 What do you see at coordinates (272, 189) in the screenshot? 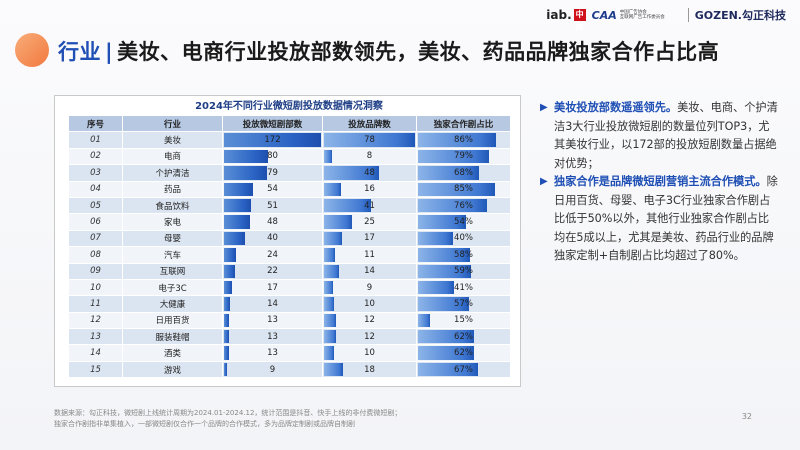
I see `cell-dramas: 54` at bounding box center [272, 189].